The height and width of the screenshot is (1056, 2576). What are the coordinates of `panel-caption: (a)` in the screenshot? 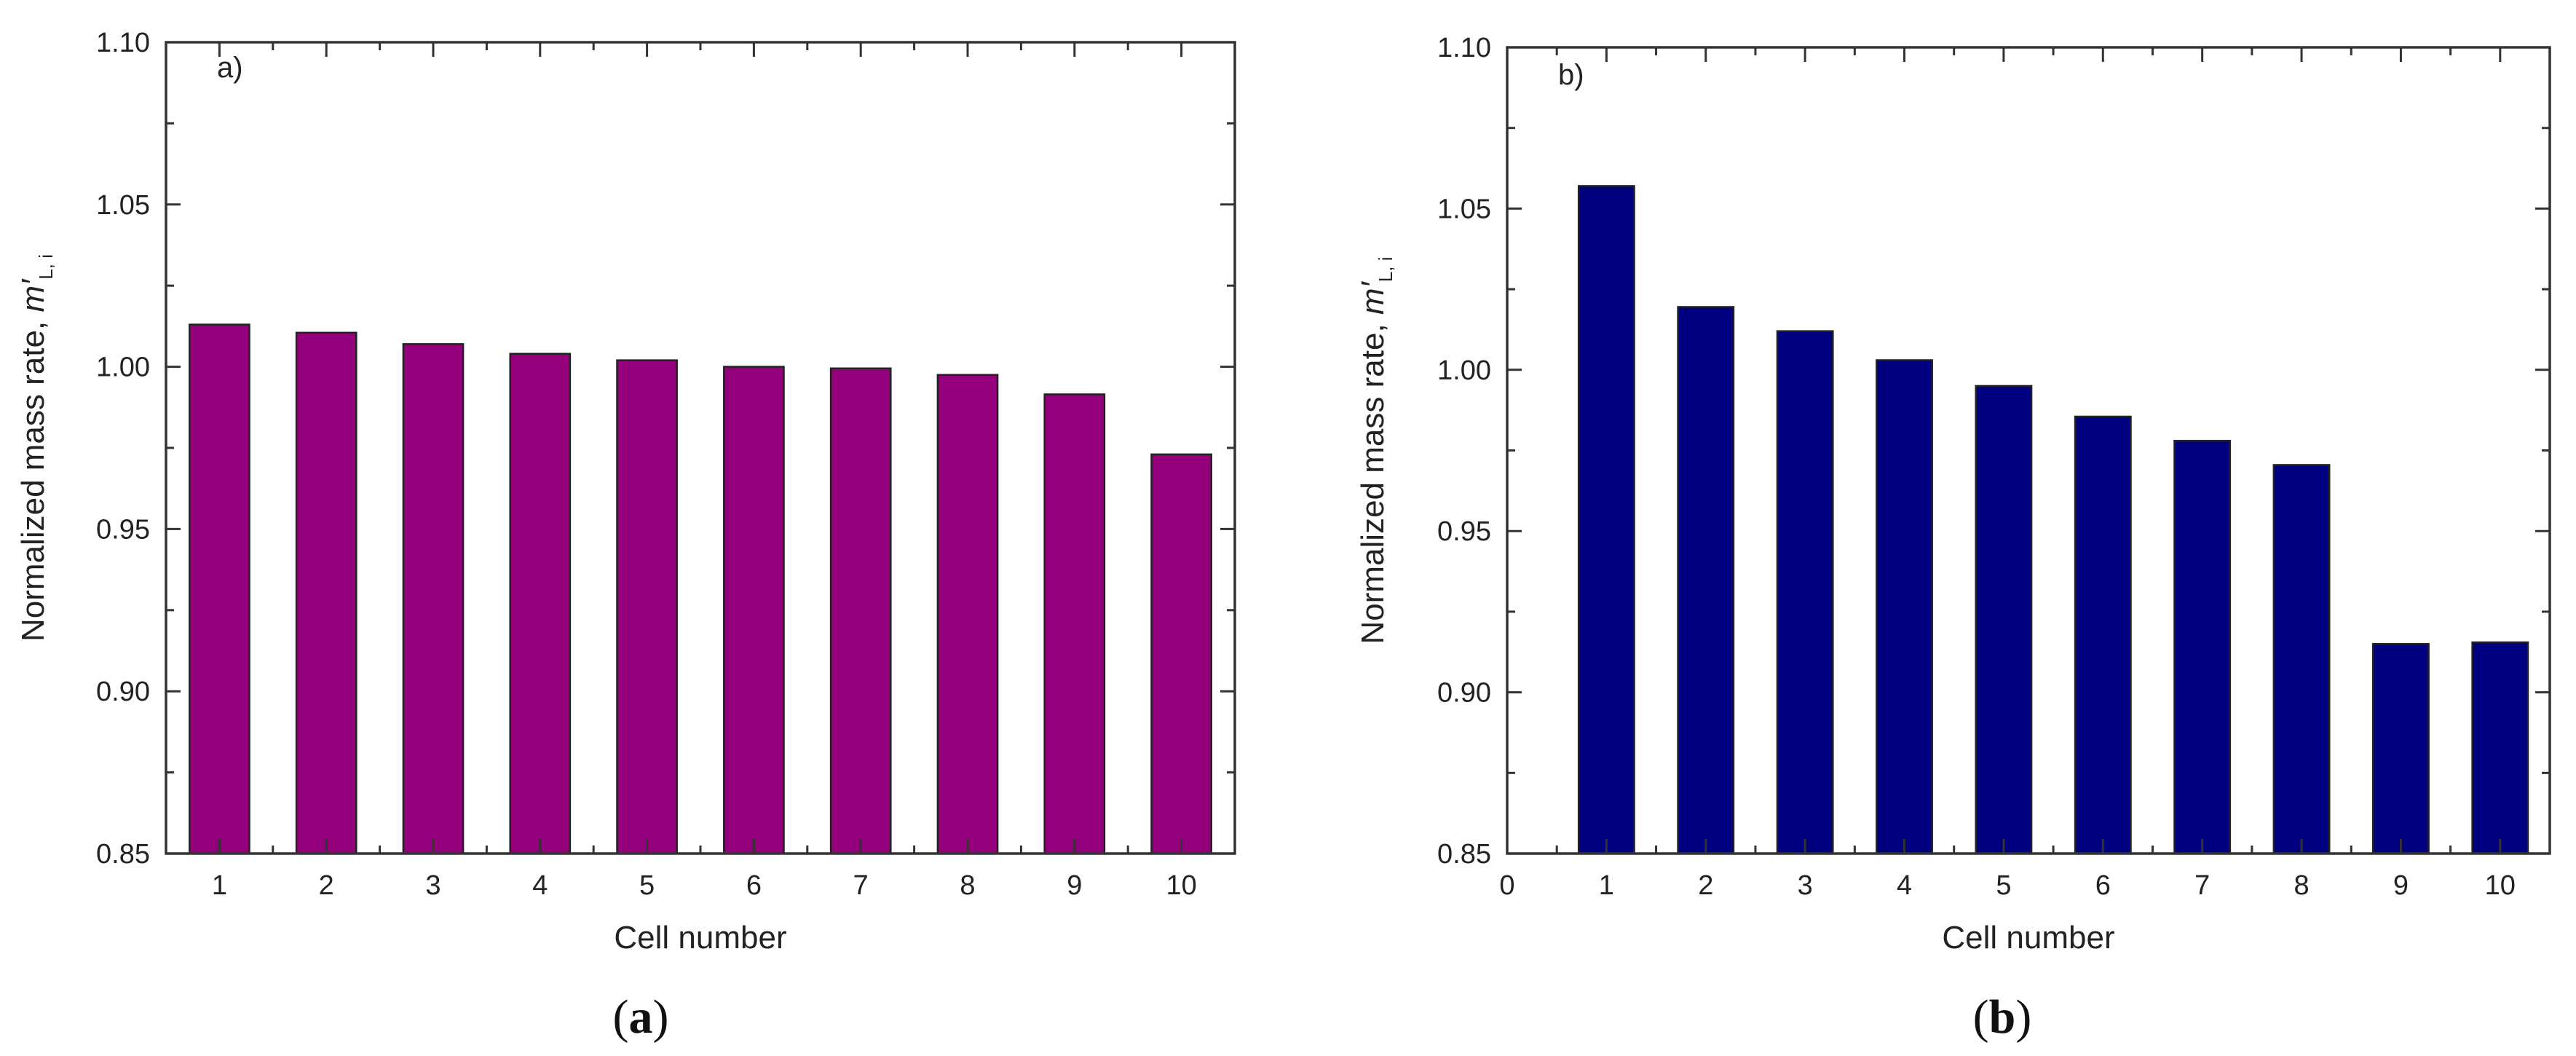 It's located at (641, 1017).